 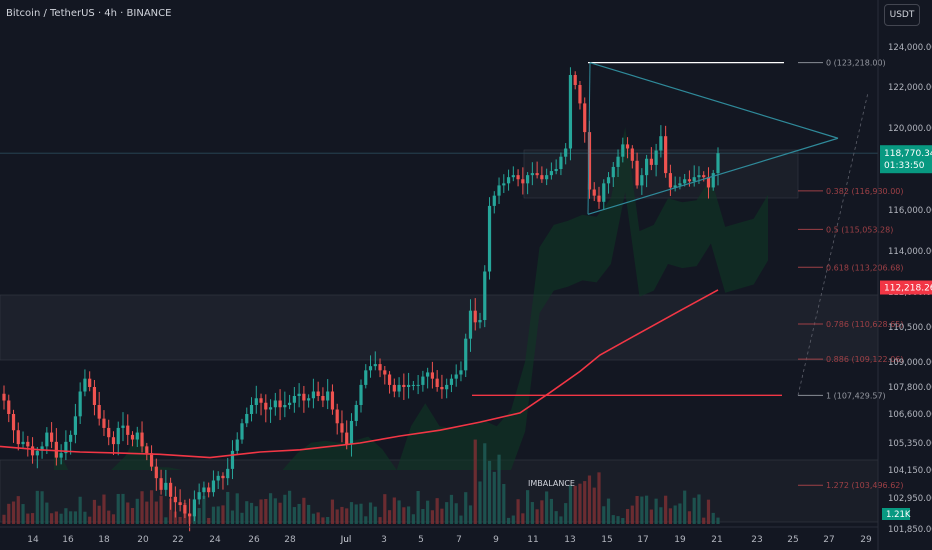 I want to click on time-tick-label: 17, so click(x=642, y=540).